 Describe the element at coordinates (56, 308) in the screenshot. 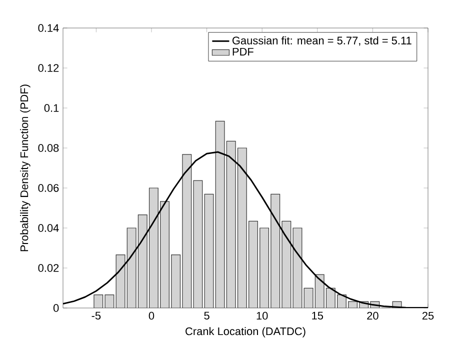

I see `y-tick-label: 0` at that location.